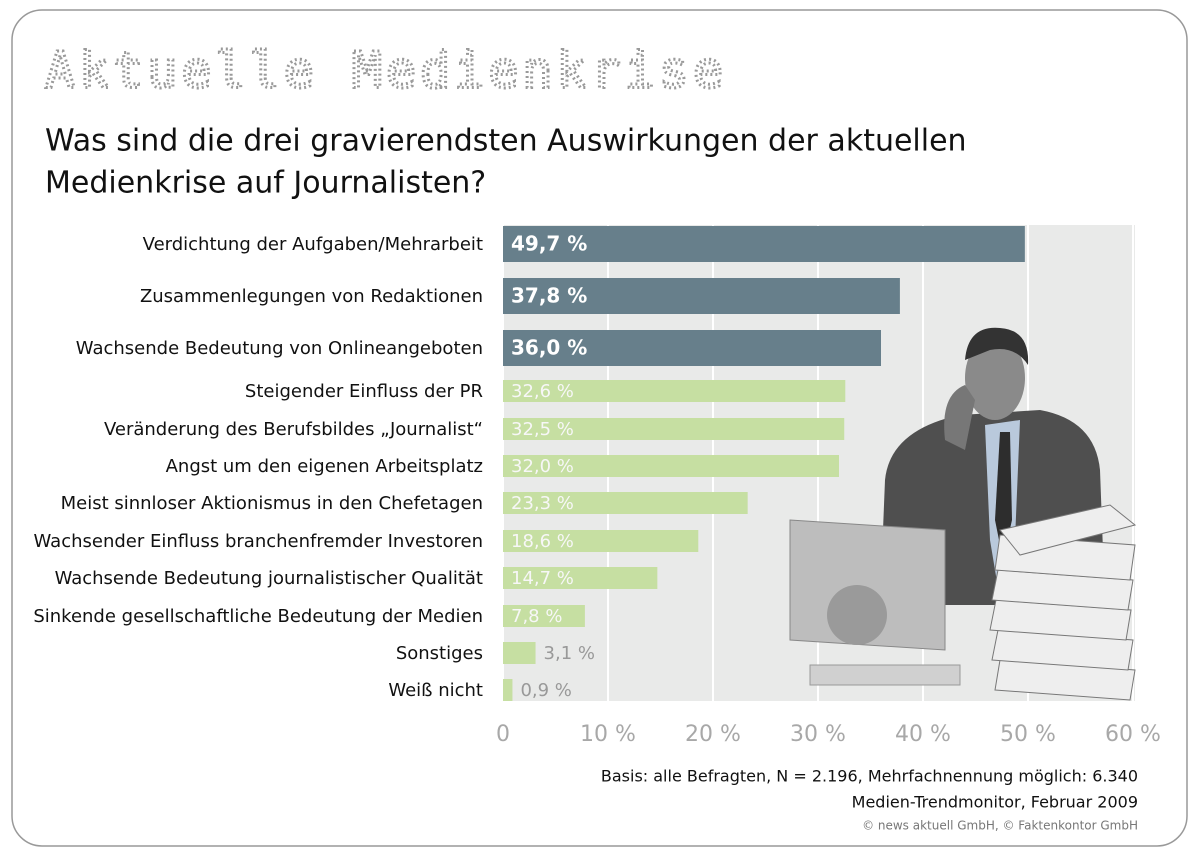  What do you see at coordinates (549, 348) in the screenshot?
I see `value-label: 36,0 %` at bounding box center [549, 348].